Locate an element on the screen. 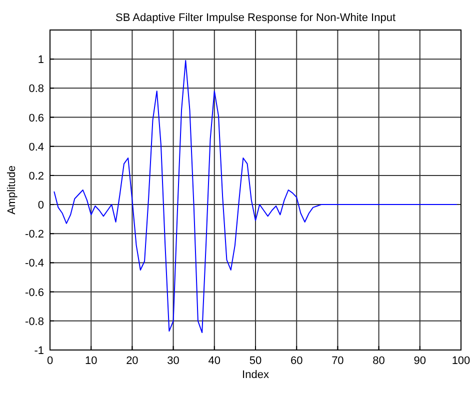  x-tick-label: 50 is located at coordinates (255, 361).